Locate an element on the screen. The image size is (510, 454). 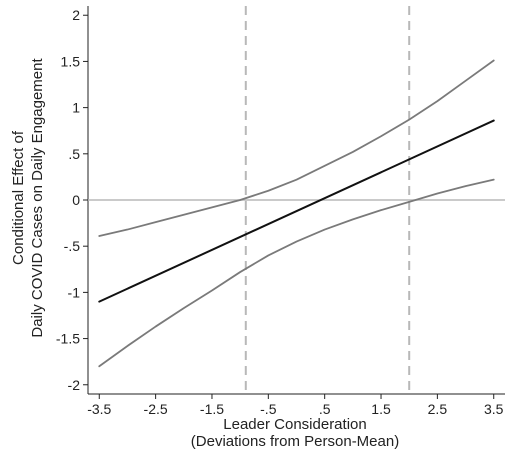
x-tick-label: -2.5 is located at coordinates (156, 409).